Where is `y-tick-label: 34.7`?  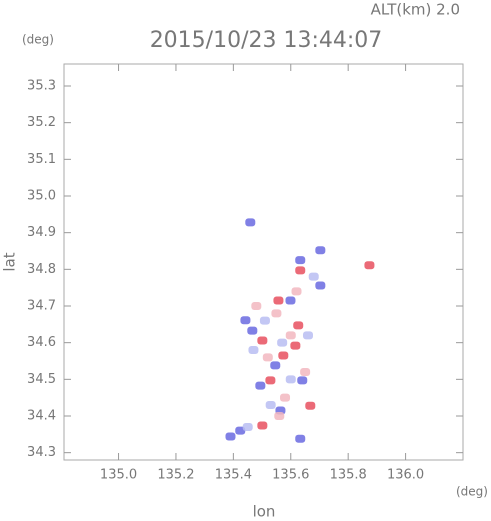 y-tick-label: 34.7 is located at coordinates (41, 306).